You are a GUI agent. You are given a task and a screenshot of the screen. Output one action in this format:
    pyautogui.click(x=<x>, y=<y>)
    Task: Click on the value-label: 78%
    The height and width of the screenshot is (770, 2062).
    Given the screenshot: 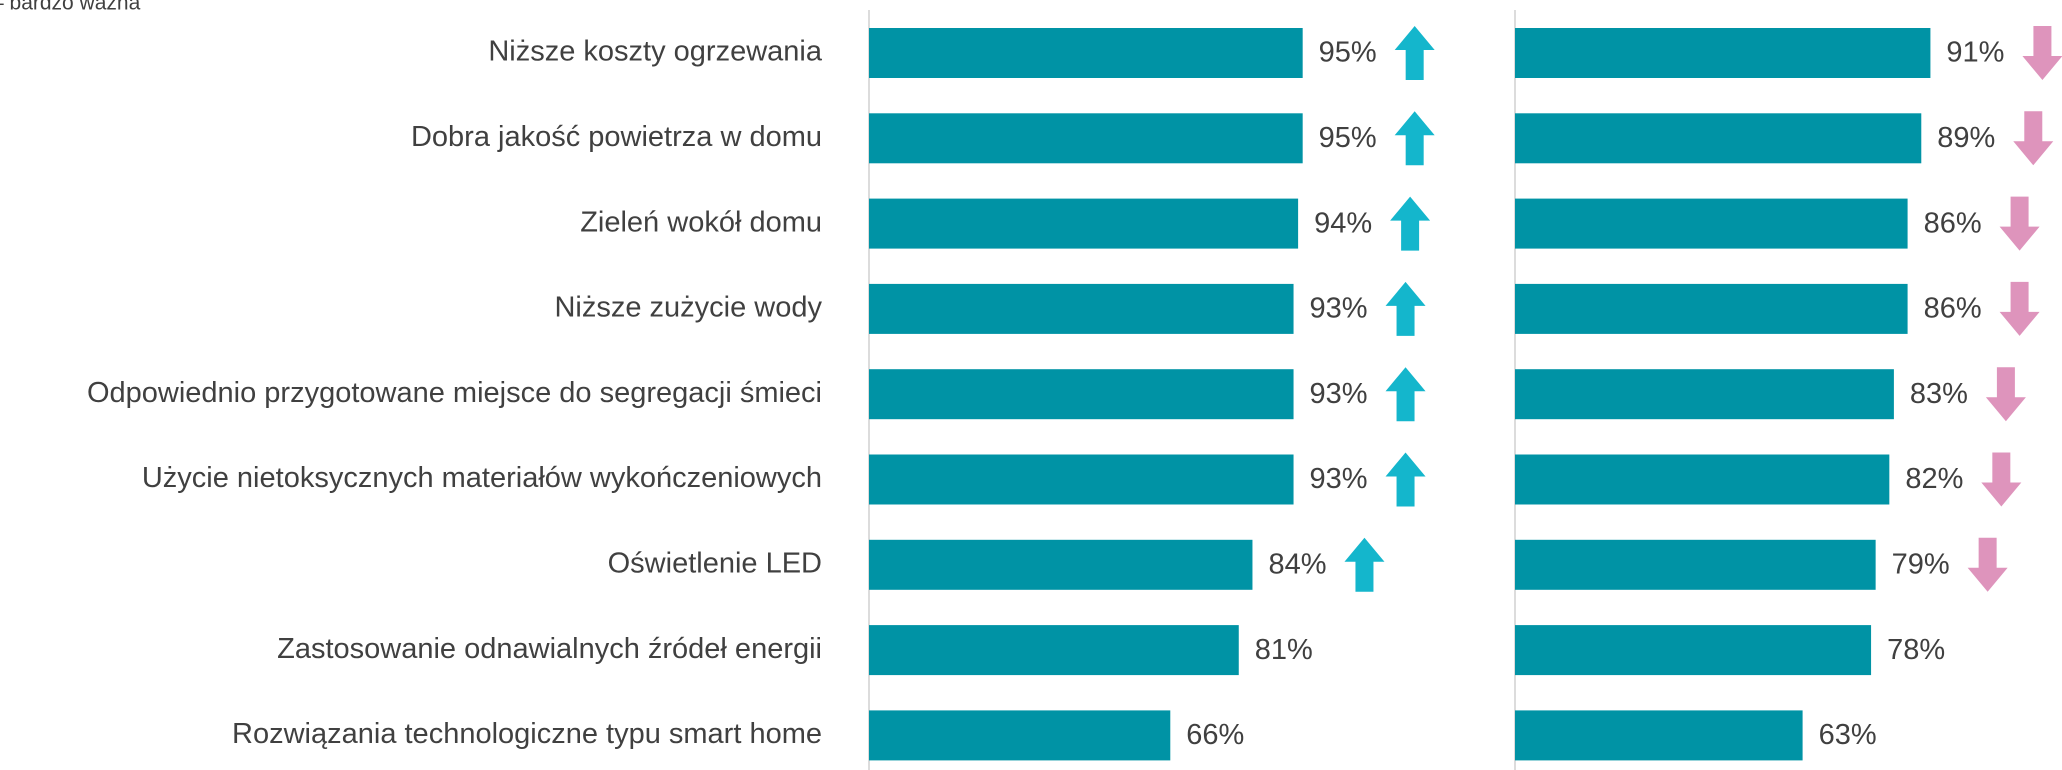 What is the action you would take?
    pyautogui.click(x=1916, y=650)
    